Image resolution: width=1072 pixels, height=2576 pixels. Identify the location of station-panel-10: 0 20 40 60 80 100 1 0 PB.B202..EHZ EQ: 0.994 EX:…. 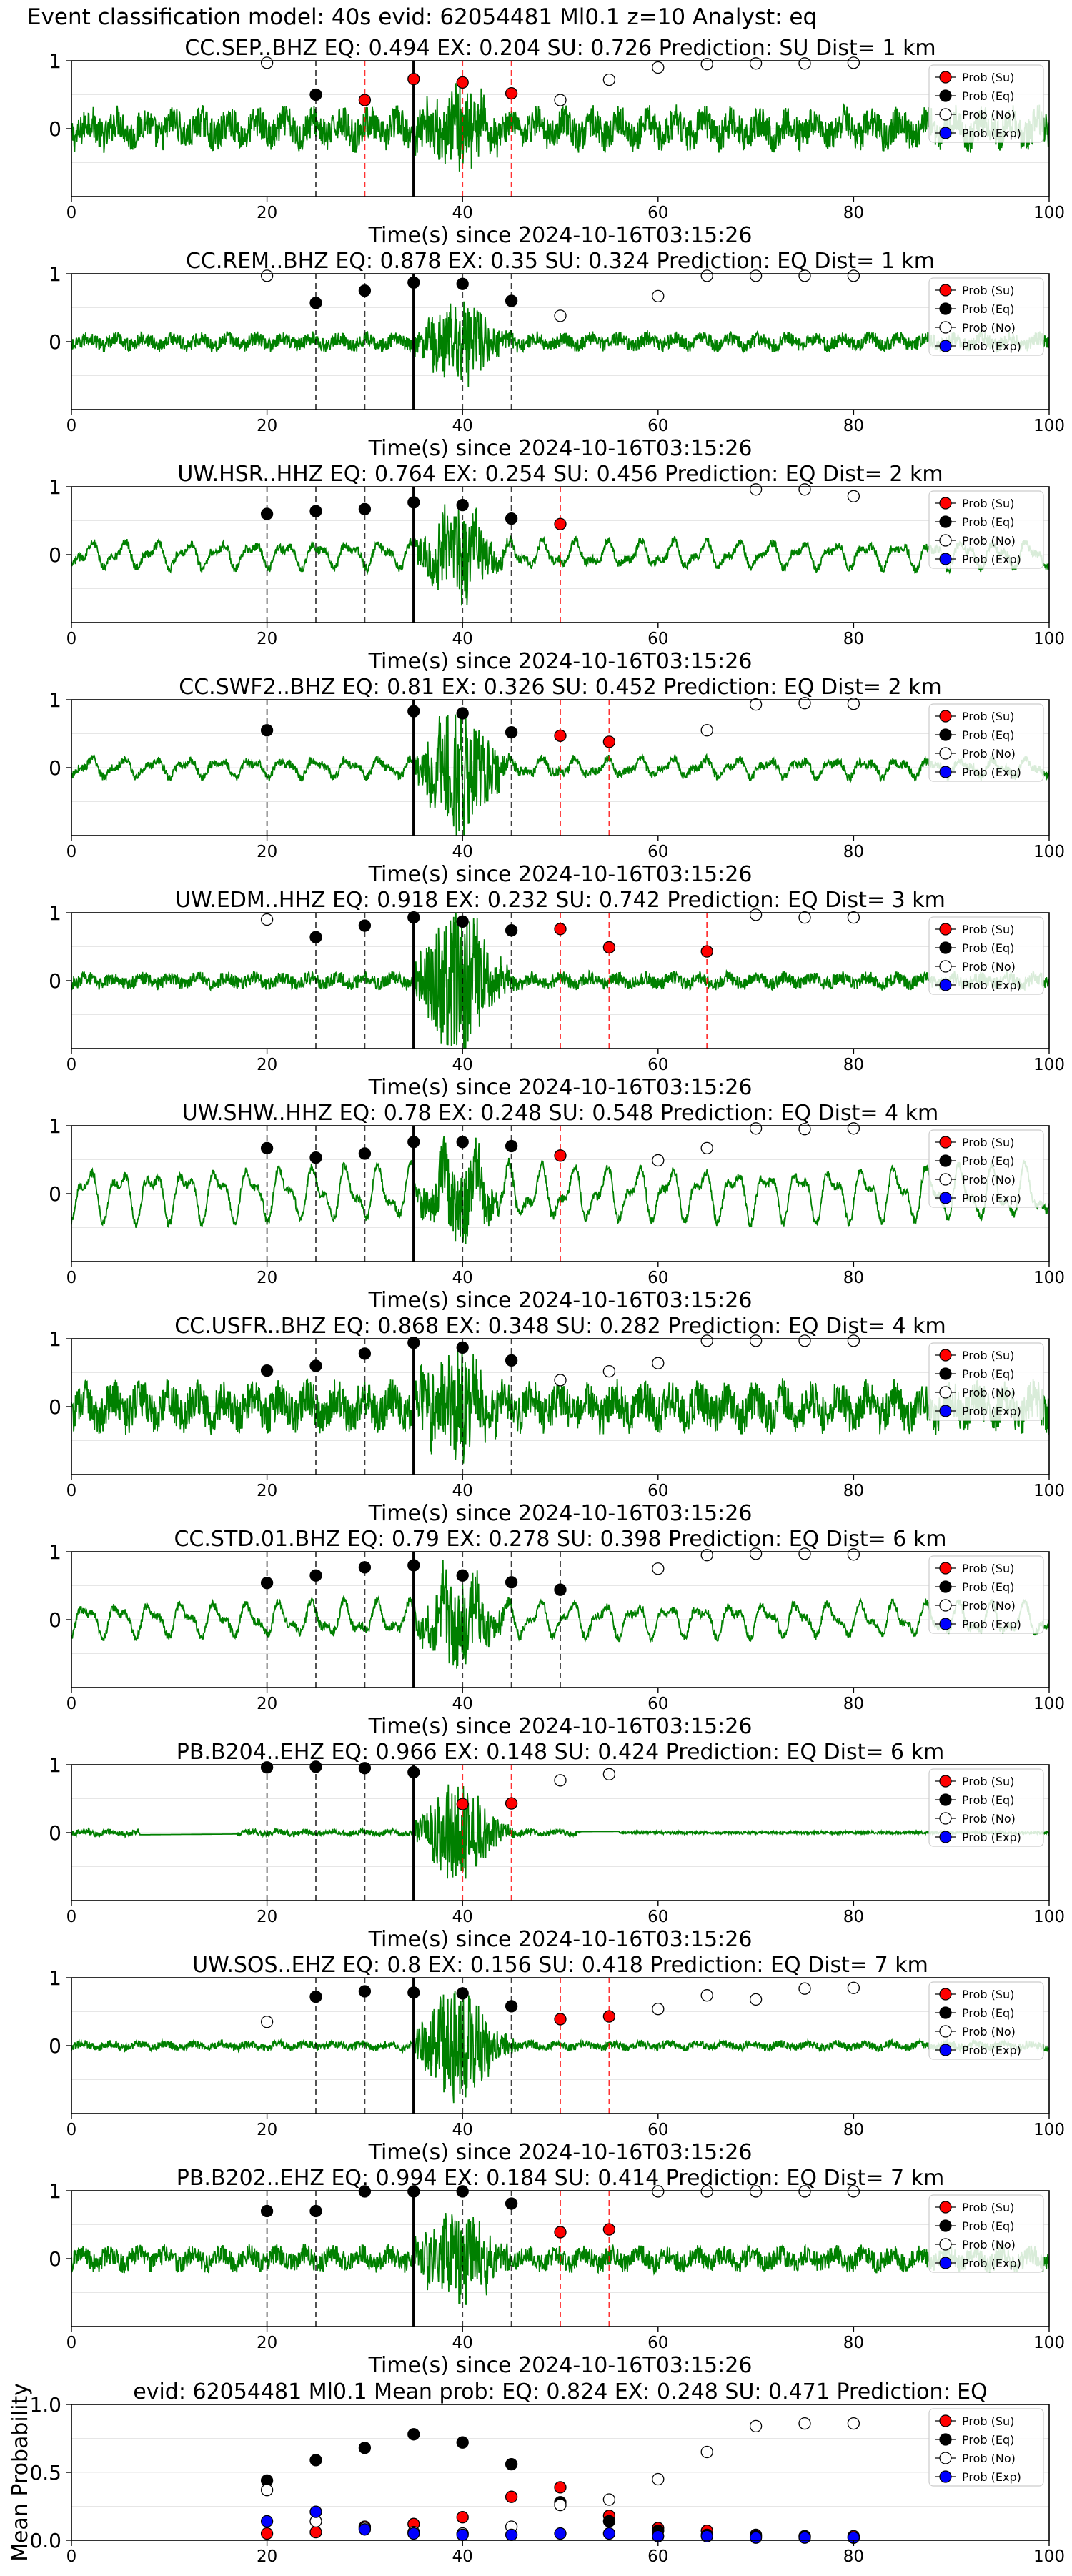
(557, 2272).